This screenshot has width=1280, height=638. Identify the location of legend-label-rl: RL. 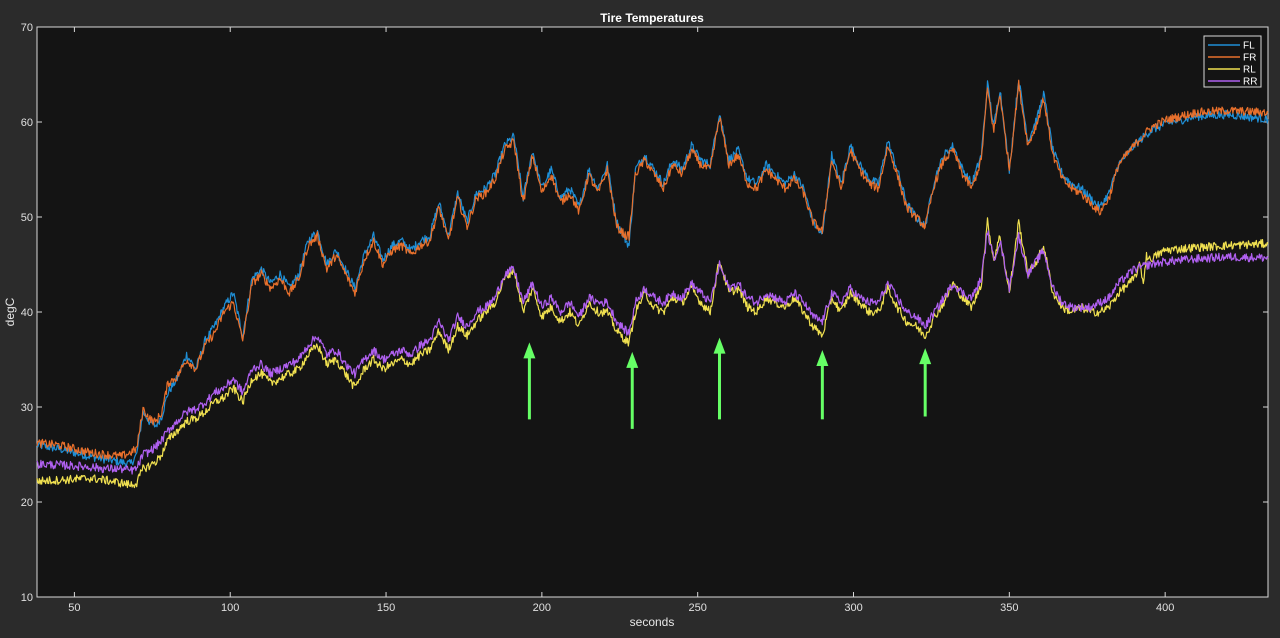
(1249, 70).